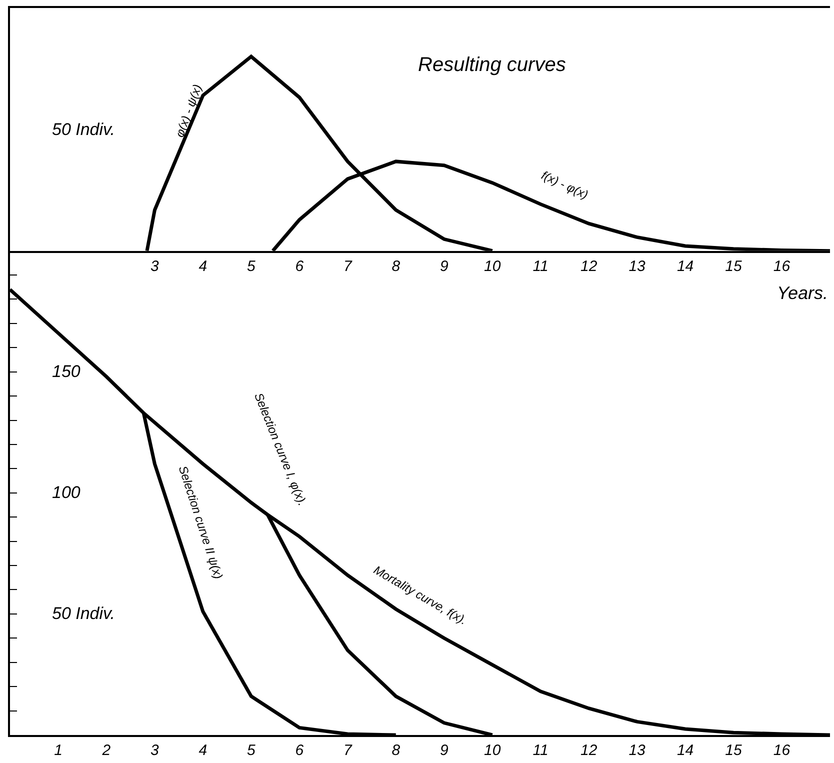  I want to click on x-tick-label: 1, so click(58, 750).